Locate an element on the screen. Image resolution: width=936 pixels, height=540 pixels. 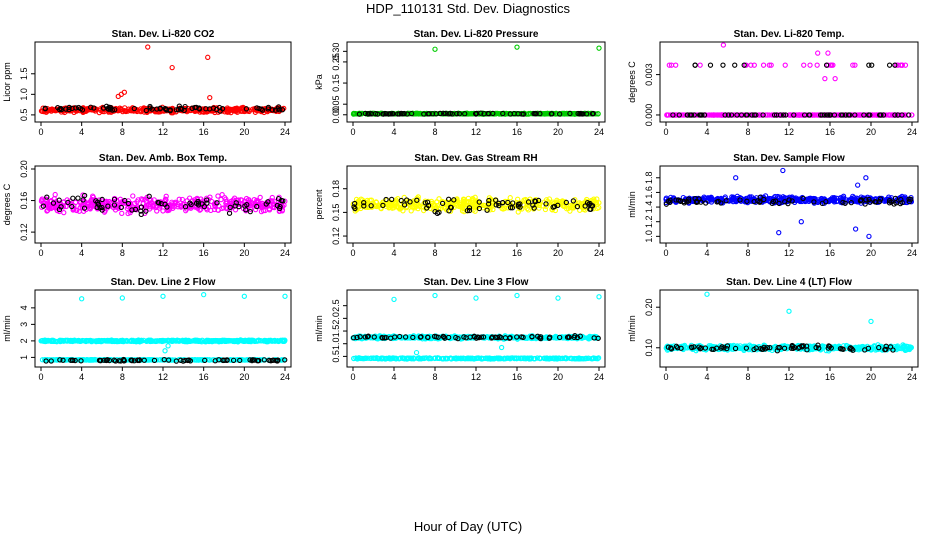
y-axis-label: degrees C is located at coordinates (632, 82).